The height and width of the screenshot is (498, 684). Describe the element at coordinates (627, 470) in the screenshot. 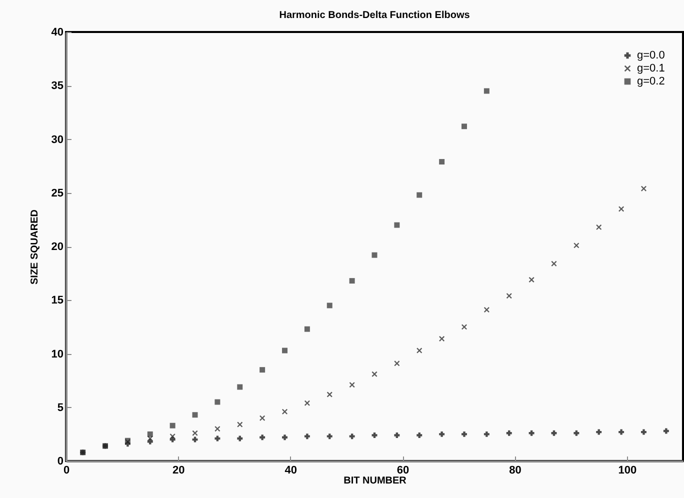

I see `x-tick-label: 100` at that location.